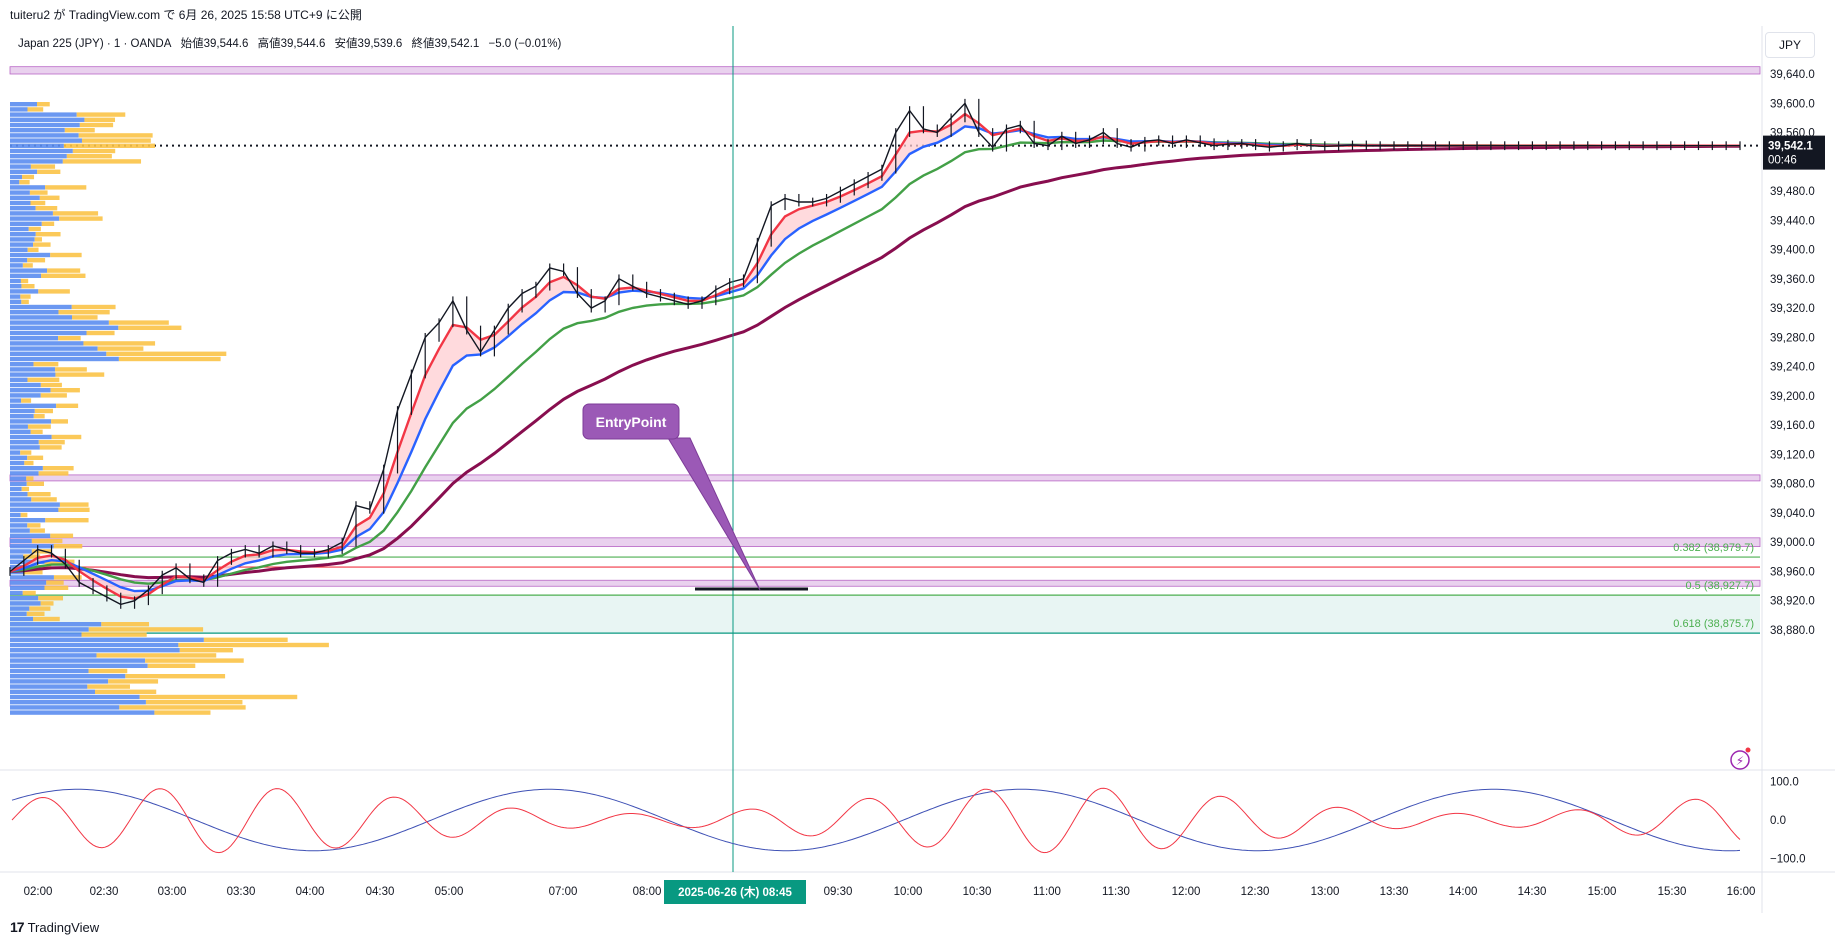  I want to click on fib-label: 0.5 (38,927.7), so click(1720, 586).